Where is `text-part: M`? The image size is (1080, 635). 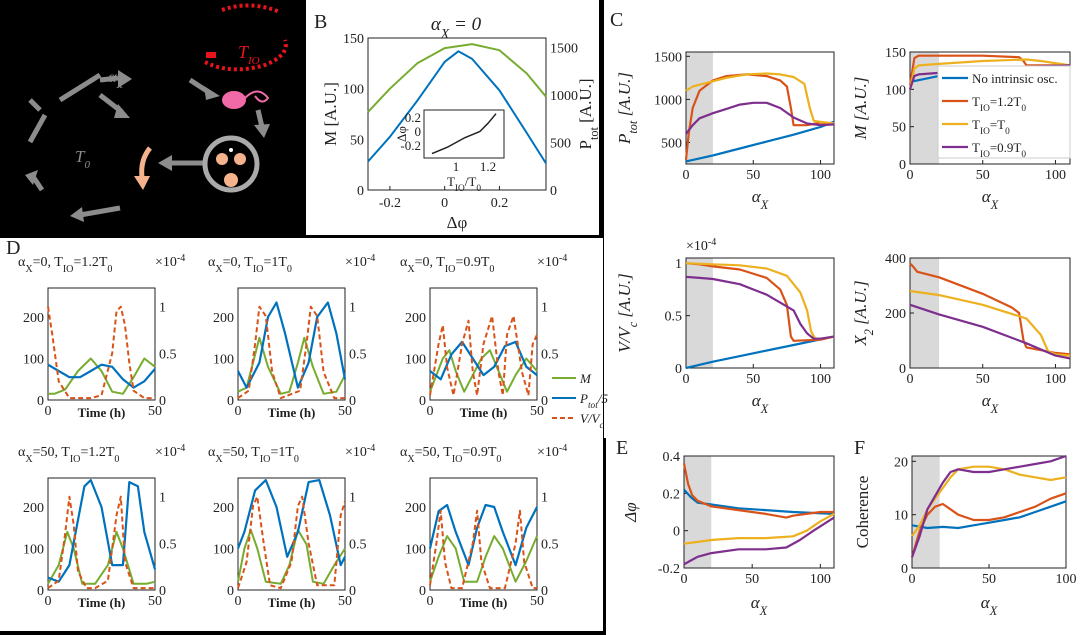 text-part: M is located at coordinates (585, 378).